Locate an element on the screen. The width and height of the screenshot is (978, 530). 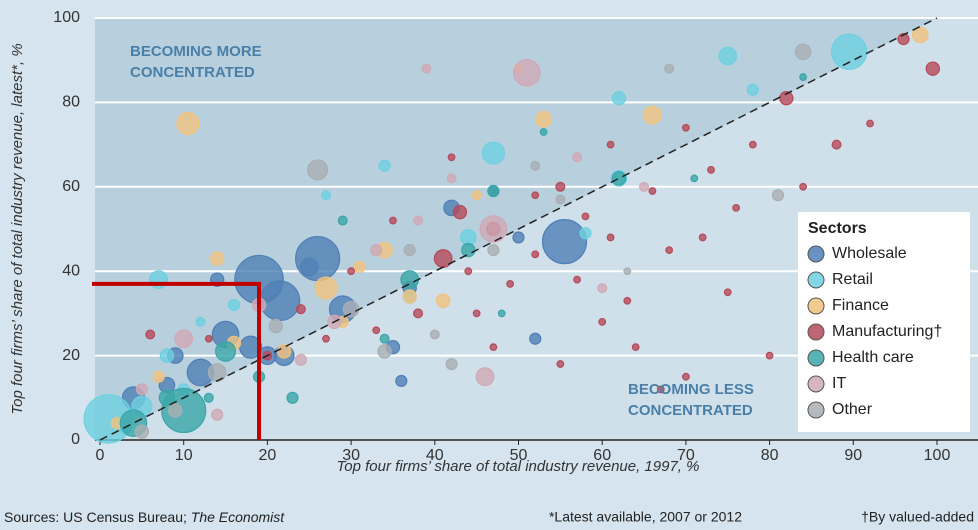
annotation: BECOMING LESS is located at coordinates (691, 389).